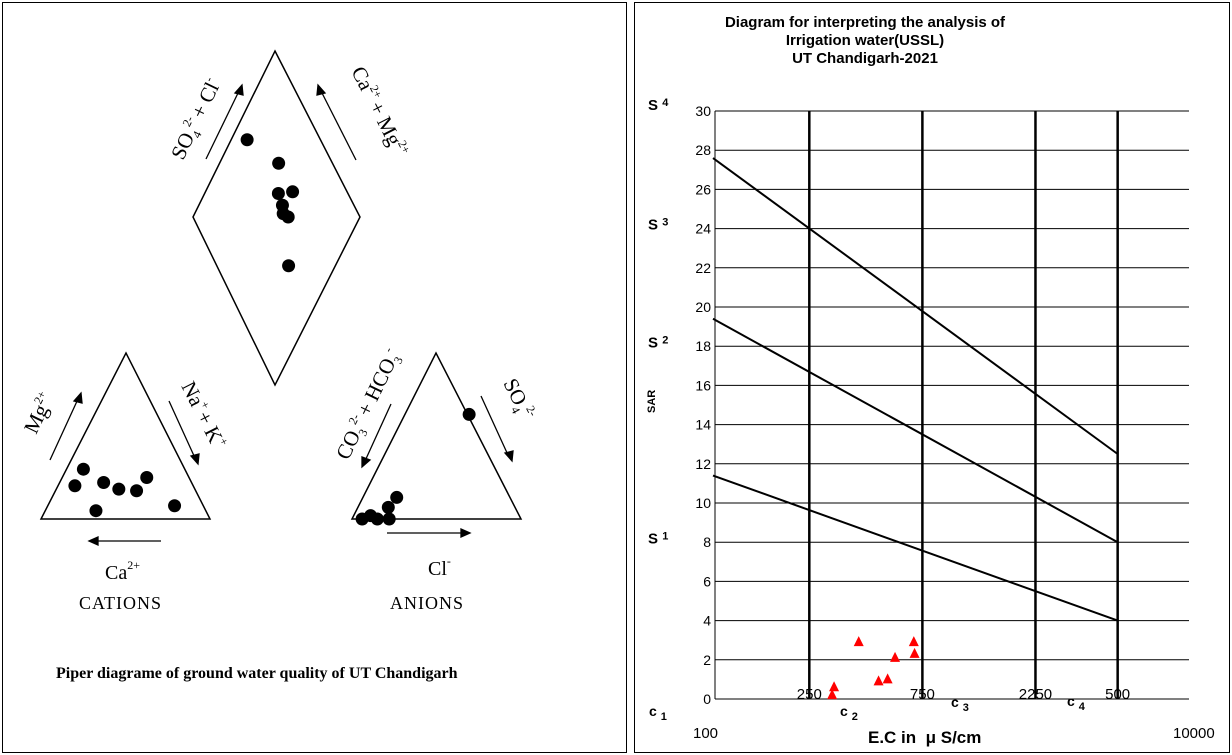  I want to click on salinity-class-2: c 3, so click(960, 704).